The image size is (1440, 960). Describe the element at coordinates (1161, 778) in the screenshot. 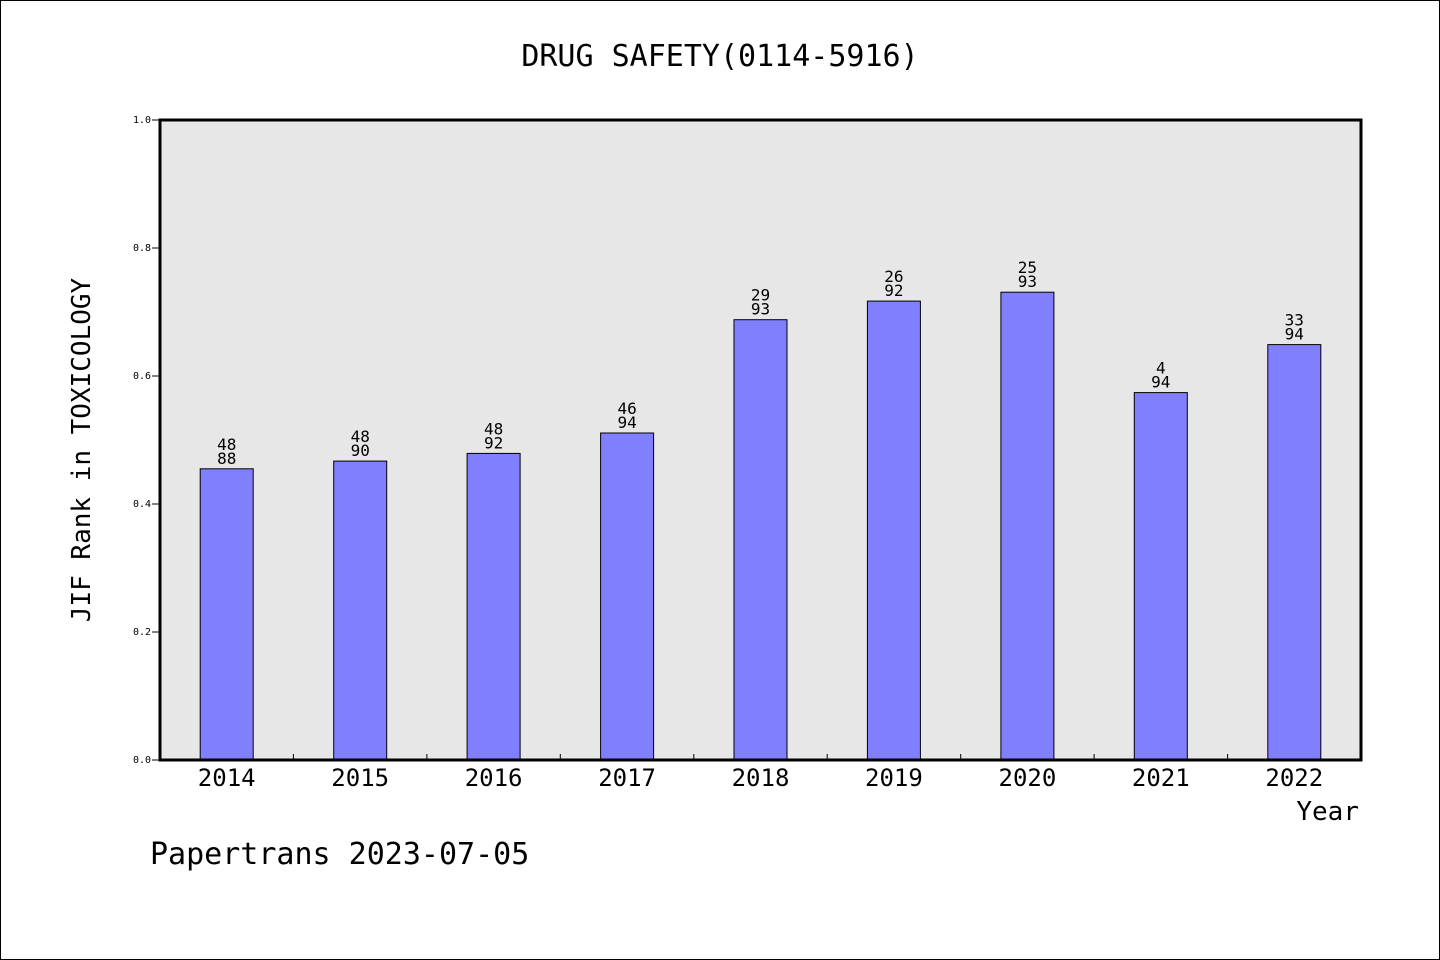

I see `x-tick-label-2021: 2021` at that location.